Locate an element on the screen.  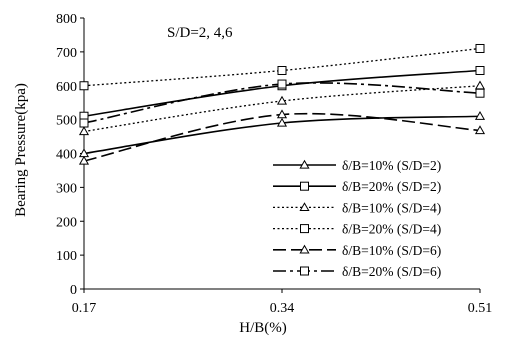
legend-entry: δ/B=20% (S/D=4) is located at coordinates (357, 229).